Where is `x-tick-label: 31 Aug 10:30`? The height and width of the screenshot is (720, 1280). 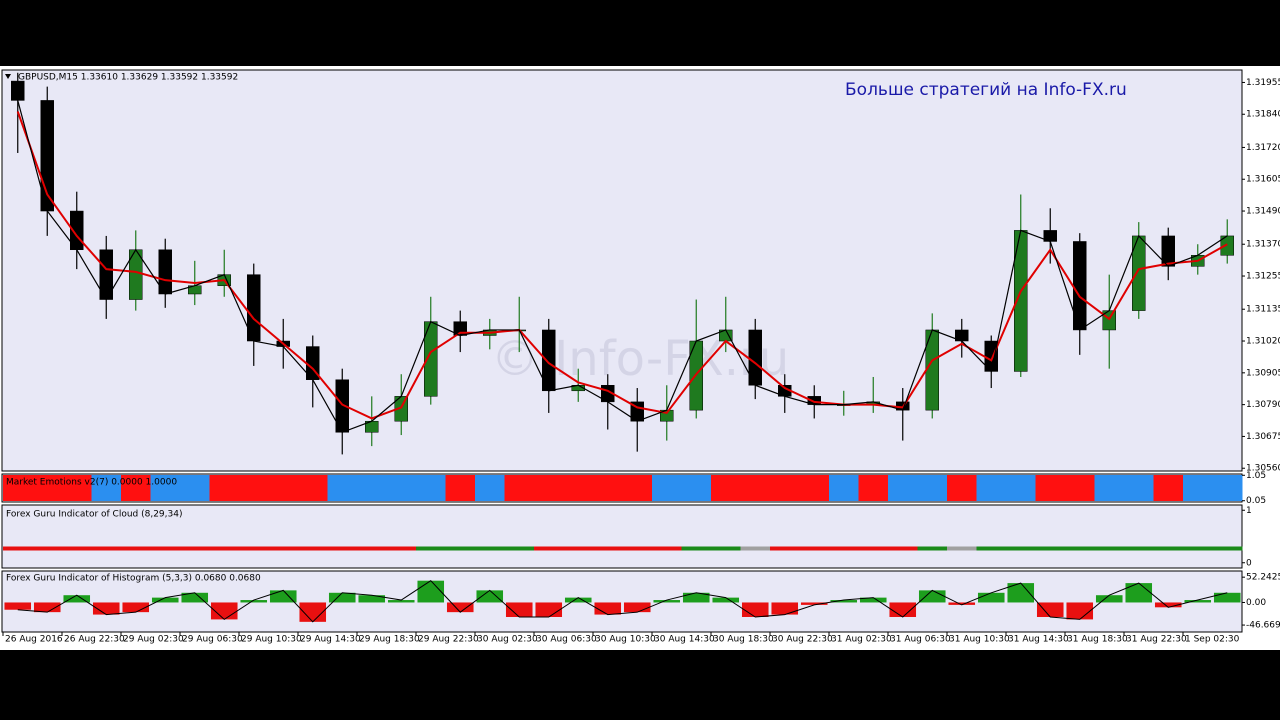
x-tick-label: 31 Aug 10:30 is located at coordinates (979, 640).